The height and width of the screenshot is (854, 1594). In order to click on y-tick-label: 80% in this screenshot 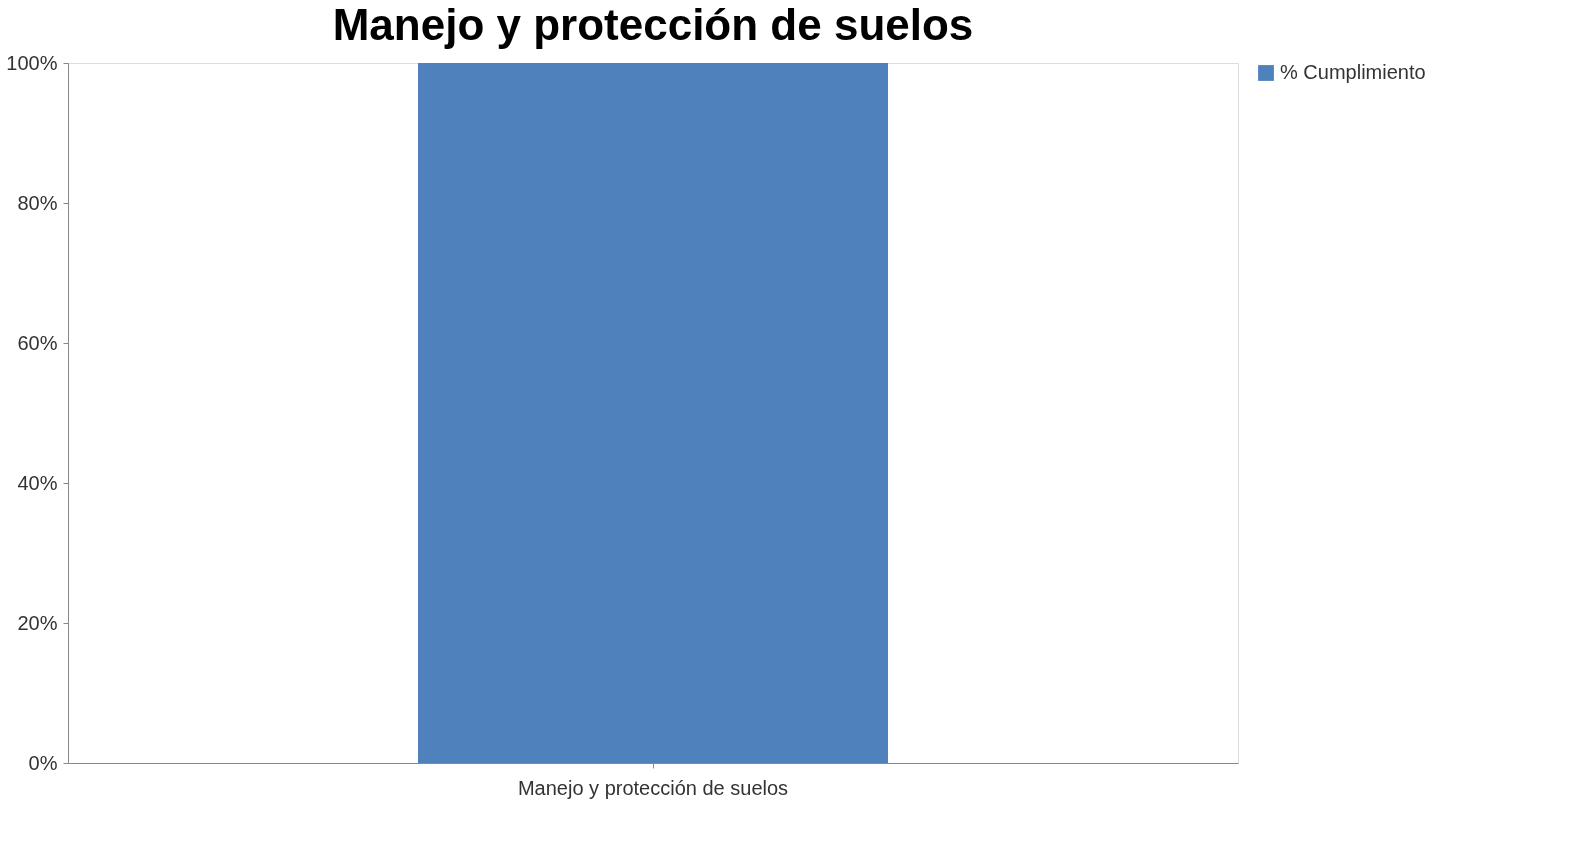, I will do `click(37, 202)`.